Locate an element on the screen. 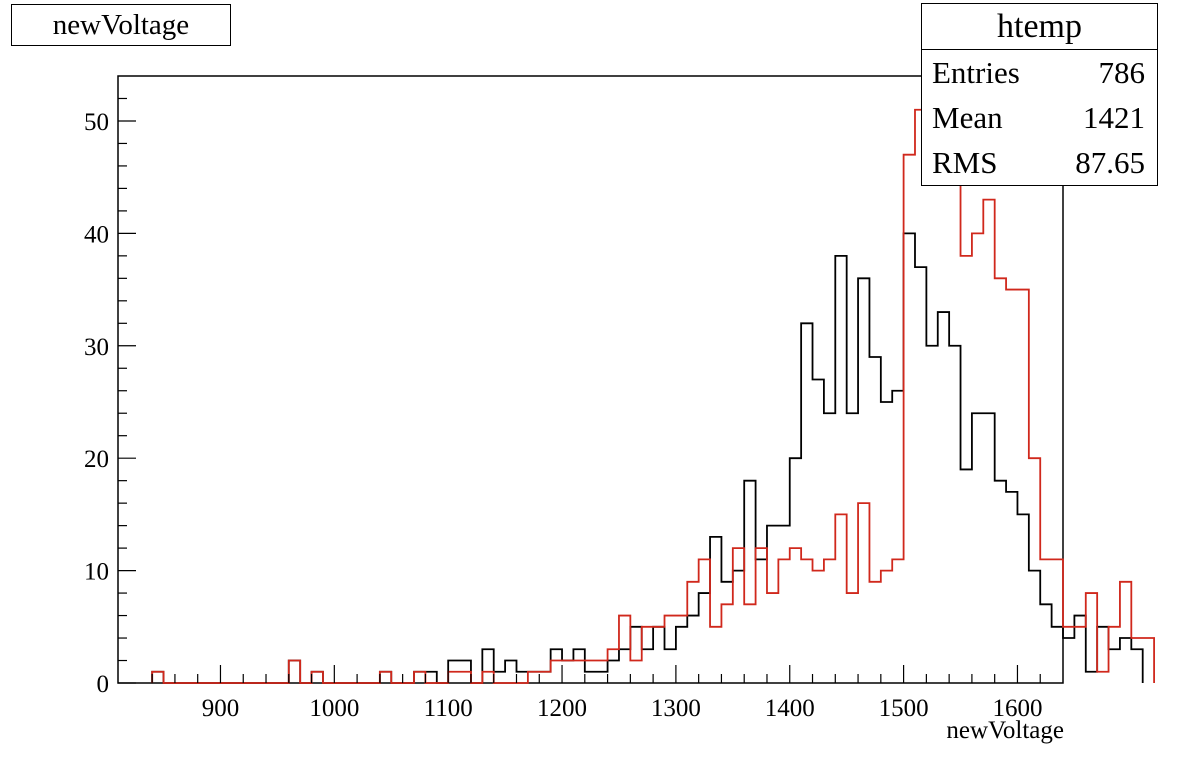  y-tick-label: 20 is located at coordinates (96, 459).